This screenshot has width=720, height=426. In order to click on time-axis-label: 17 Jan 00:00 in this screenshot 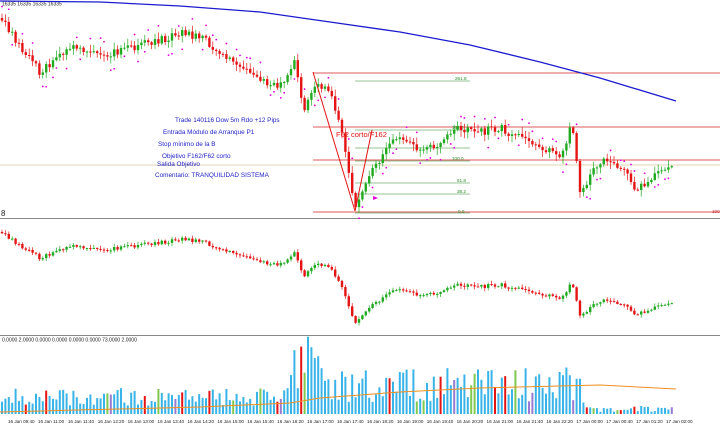, I will do `click(589, 421)`.